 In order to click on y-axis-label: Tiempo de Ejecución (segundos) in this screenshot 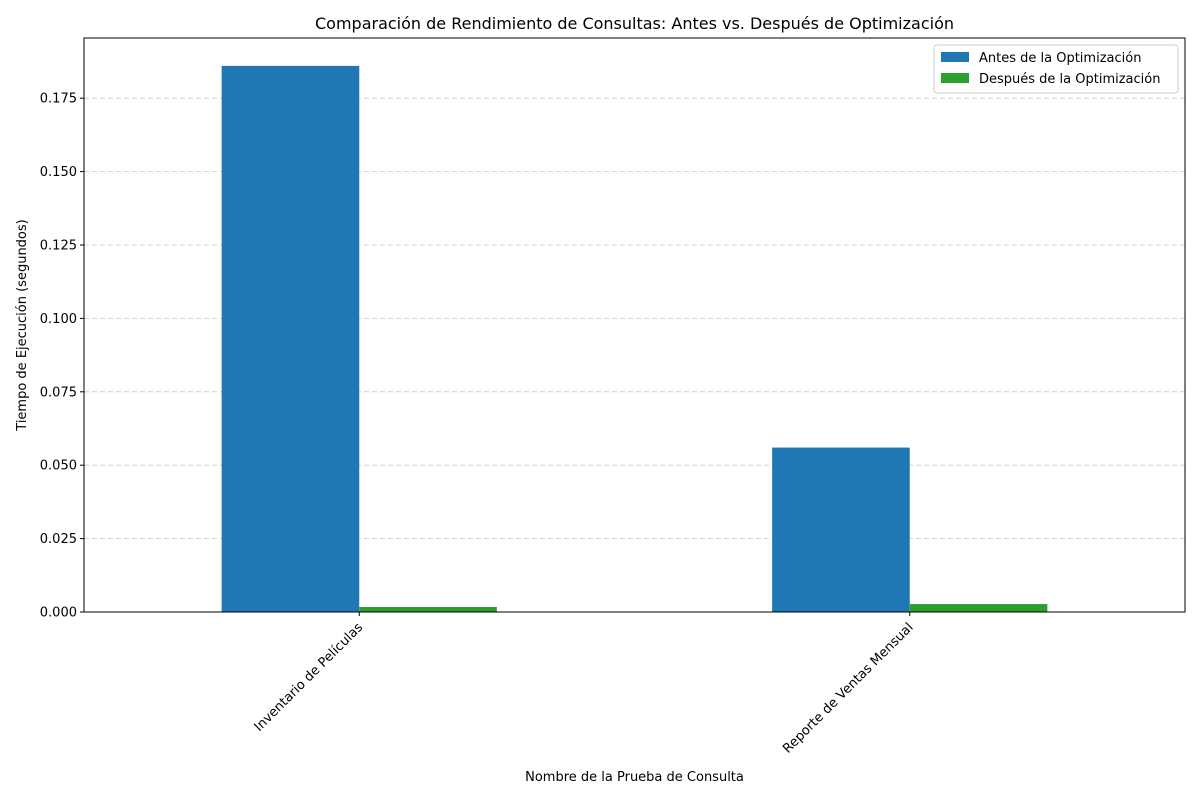, I will do `click(22, 325)`.